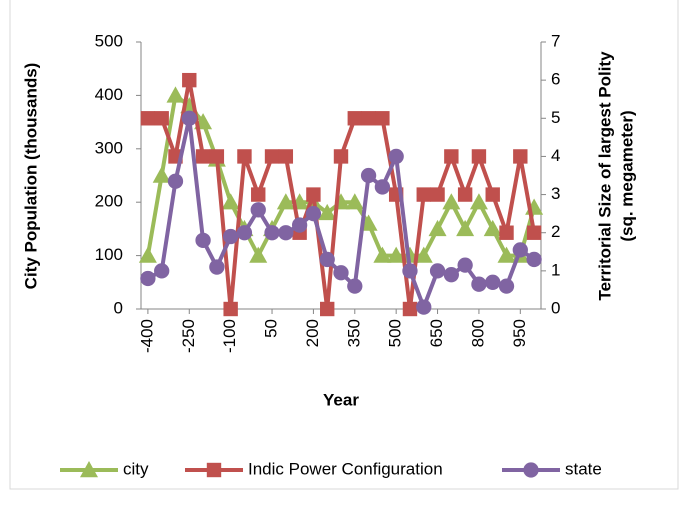 The width and height of the screenshot is (679, 508). What do you see at coordinates (109, 147) in the screenshot?
I see `y-tick-label: 300` at bounding box center [109, 147].